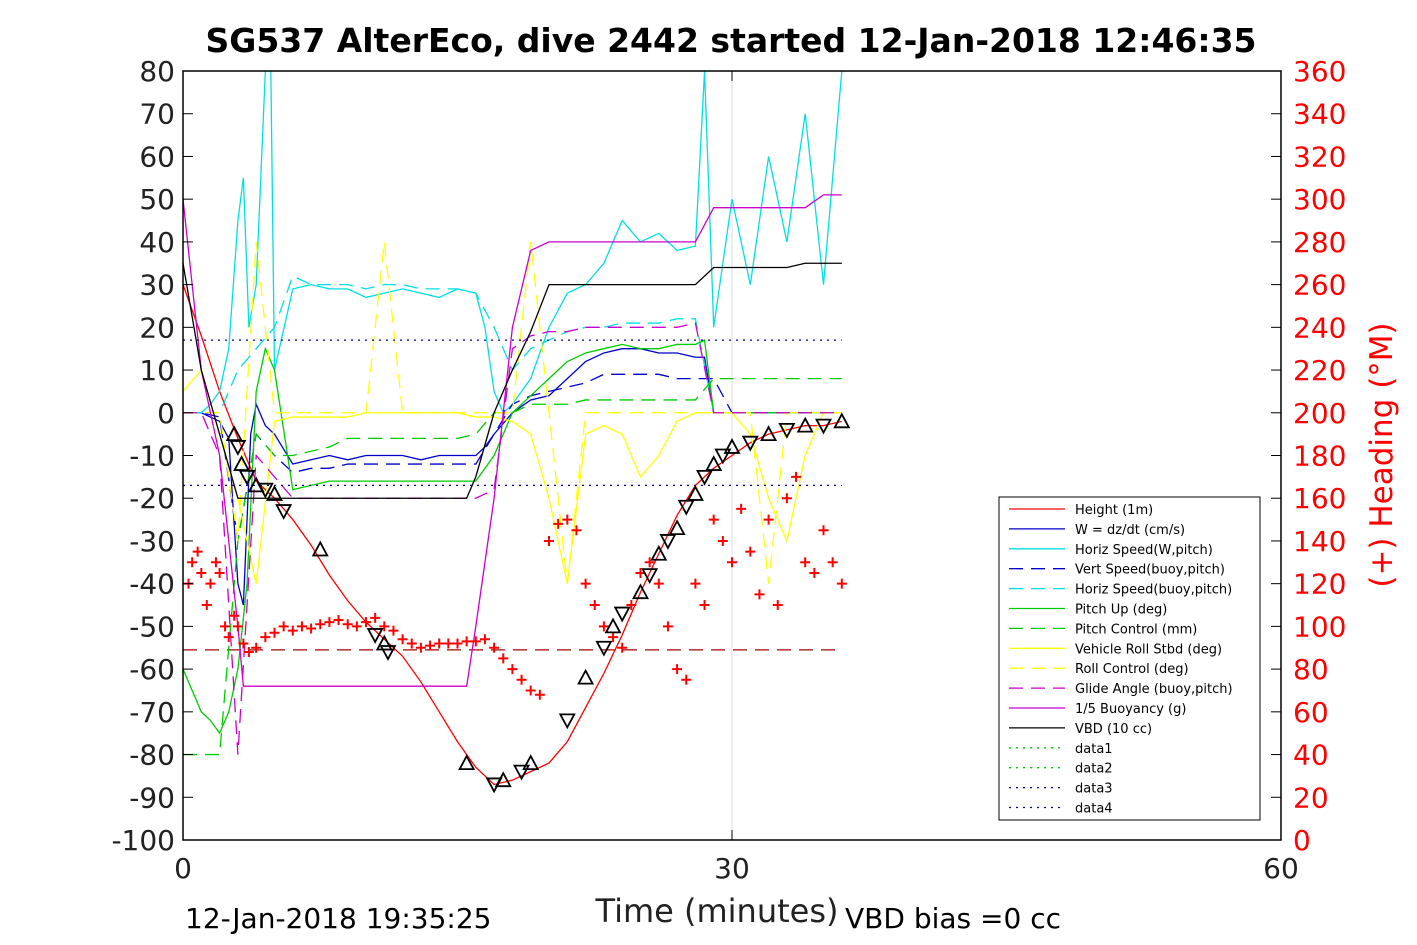 The image size is (1417, 945). What do you see at coordinates (1311, 712) in the screenshot?
I see `right-tick-label: 60` at bounding box center [1311, 712].